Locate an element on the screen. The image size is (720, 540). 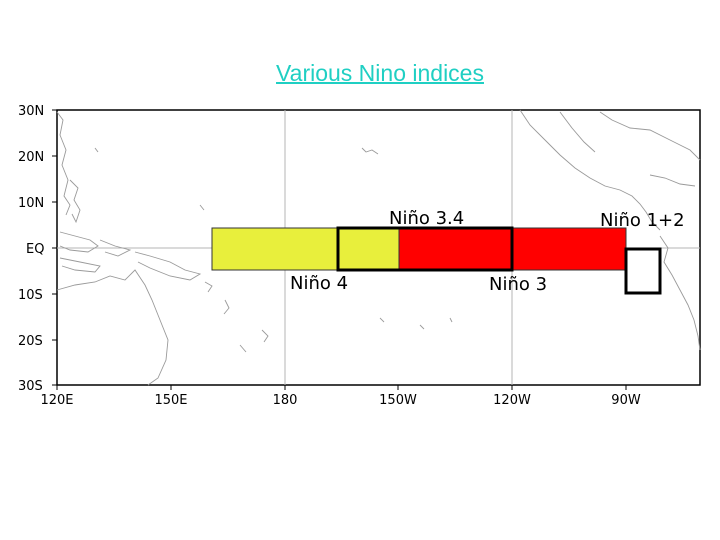
lon-tick-label: 120W is located at coordinates (512, 400).